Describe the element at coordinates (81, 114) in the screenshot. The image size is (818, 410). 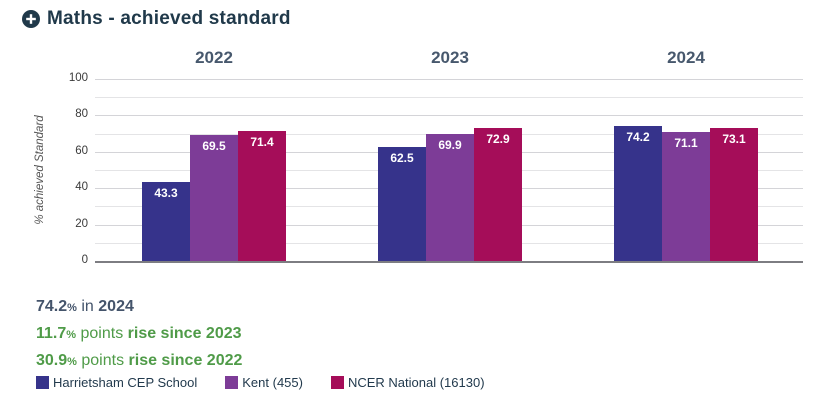
I see `y-tick-label: 80` at that location.